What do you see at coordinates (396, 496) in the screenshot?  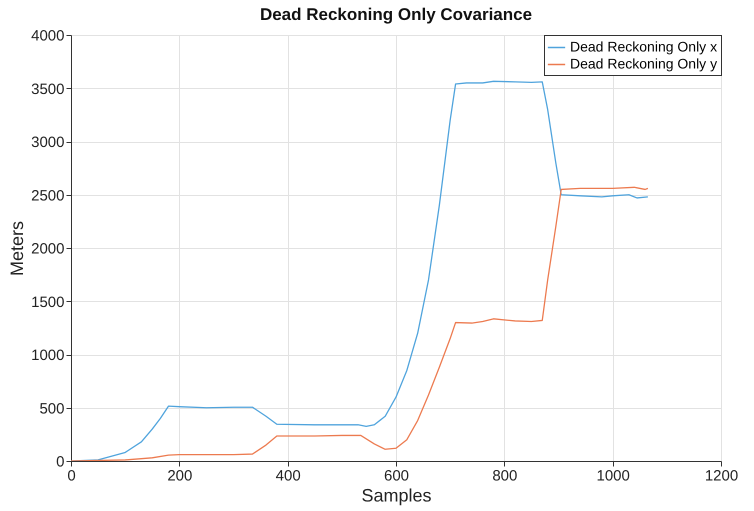 I see `x-axis-title: Samples` at bounding box center [396, 496].